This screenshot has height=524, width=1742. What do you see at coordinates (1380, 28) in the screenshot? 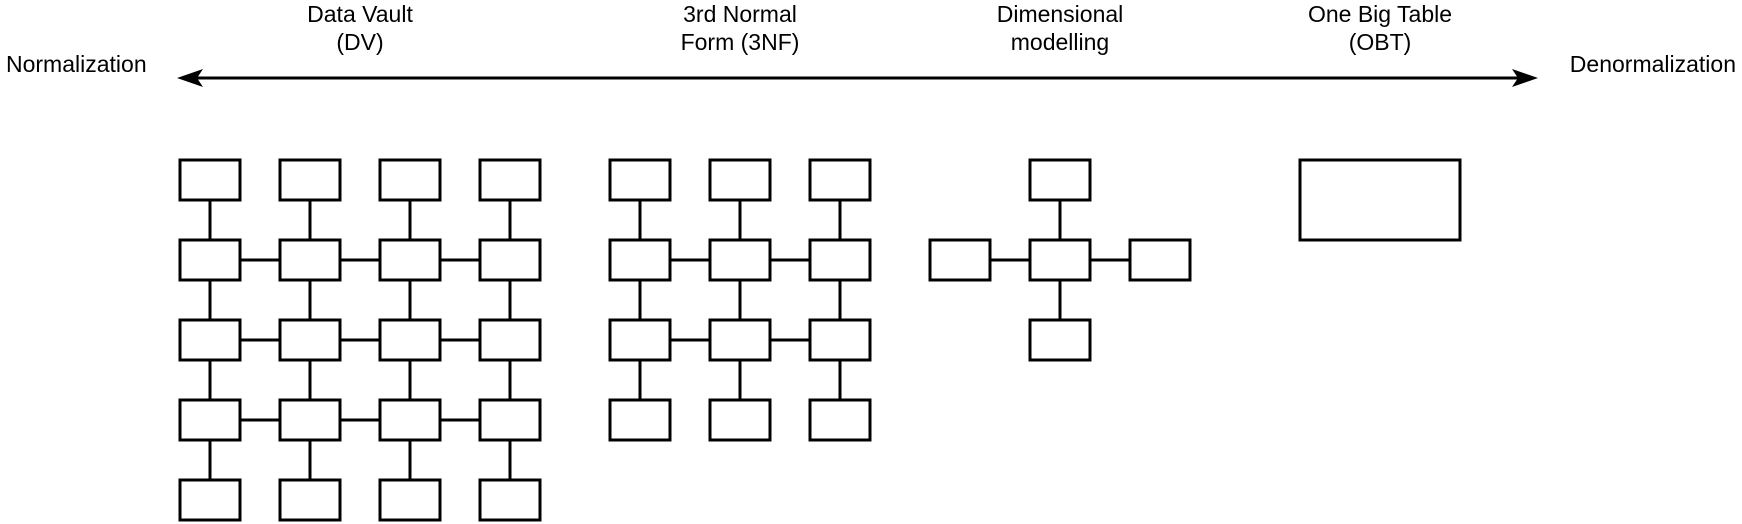
I see `title-obt: One Big Table (OBT)` at bounding box center [1380, 28].